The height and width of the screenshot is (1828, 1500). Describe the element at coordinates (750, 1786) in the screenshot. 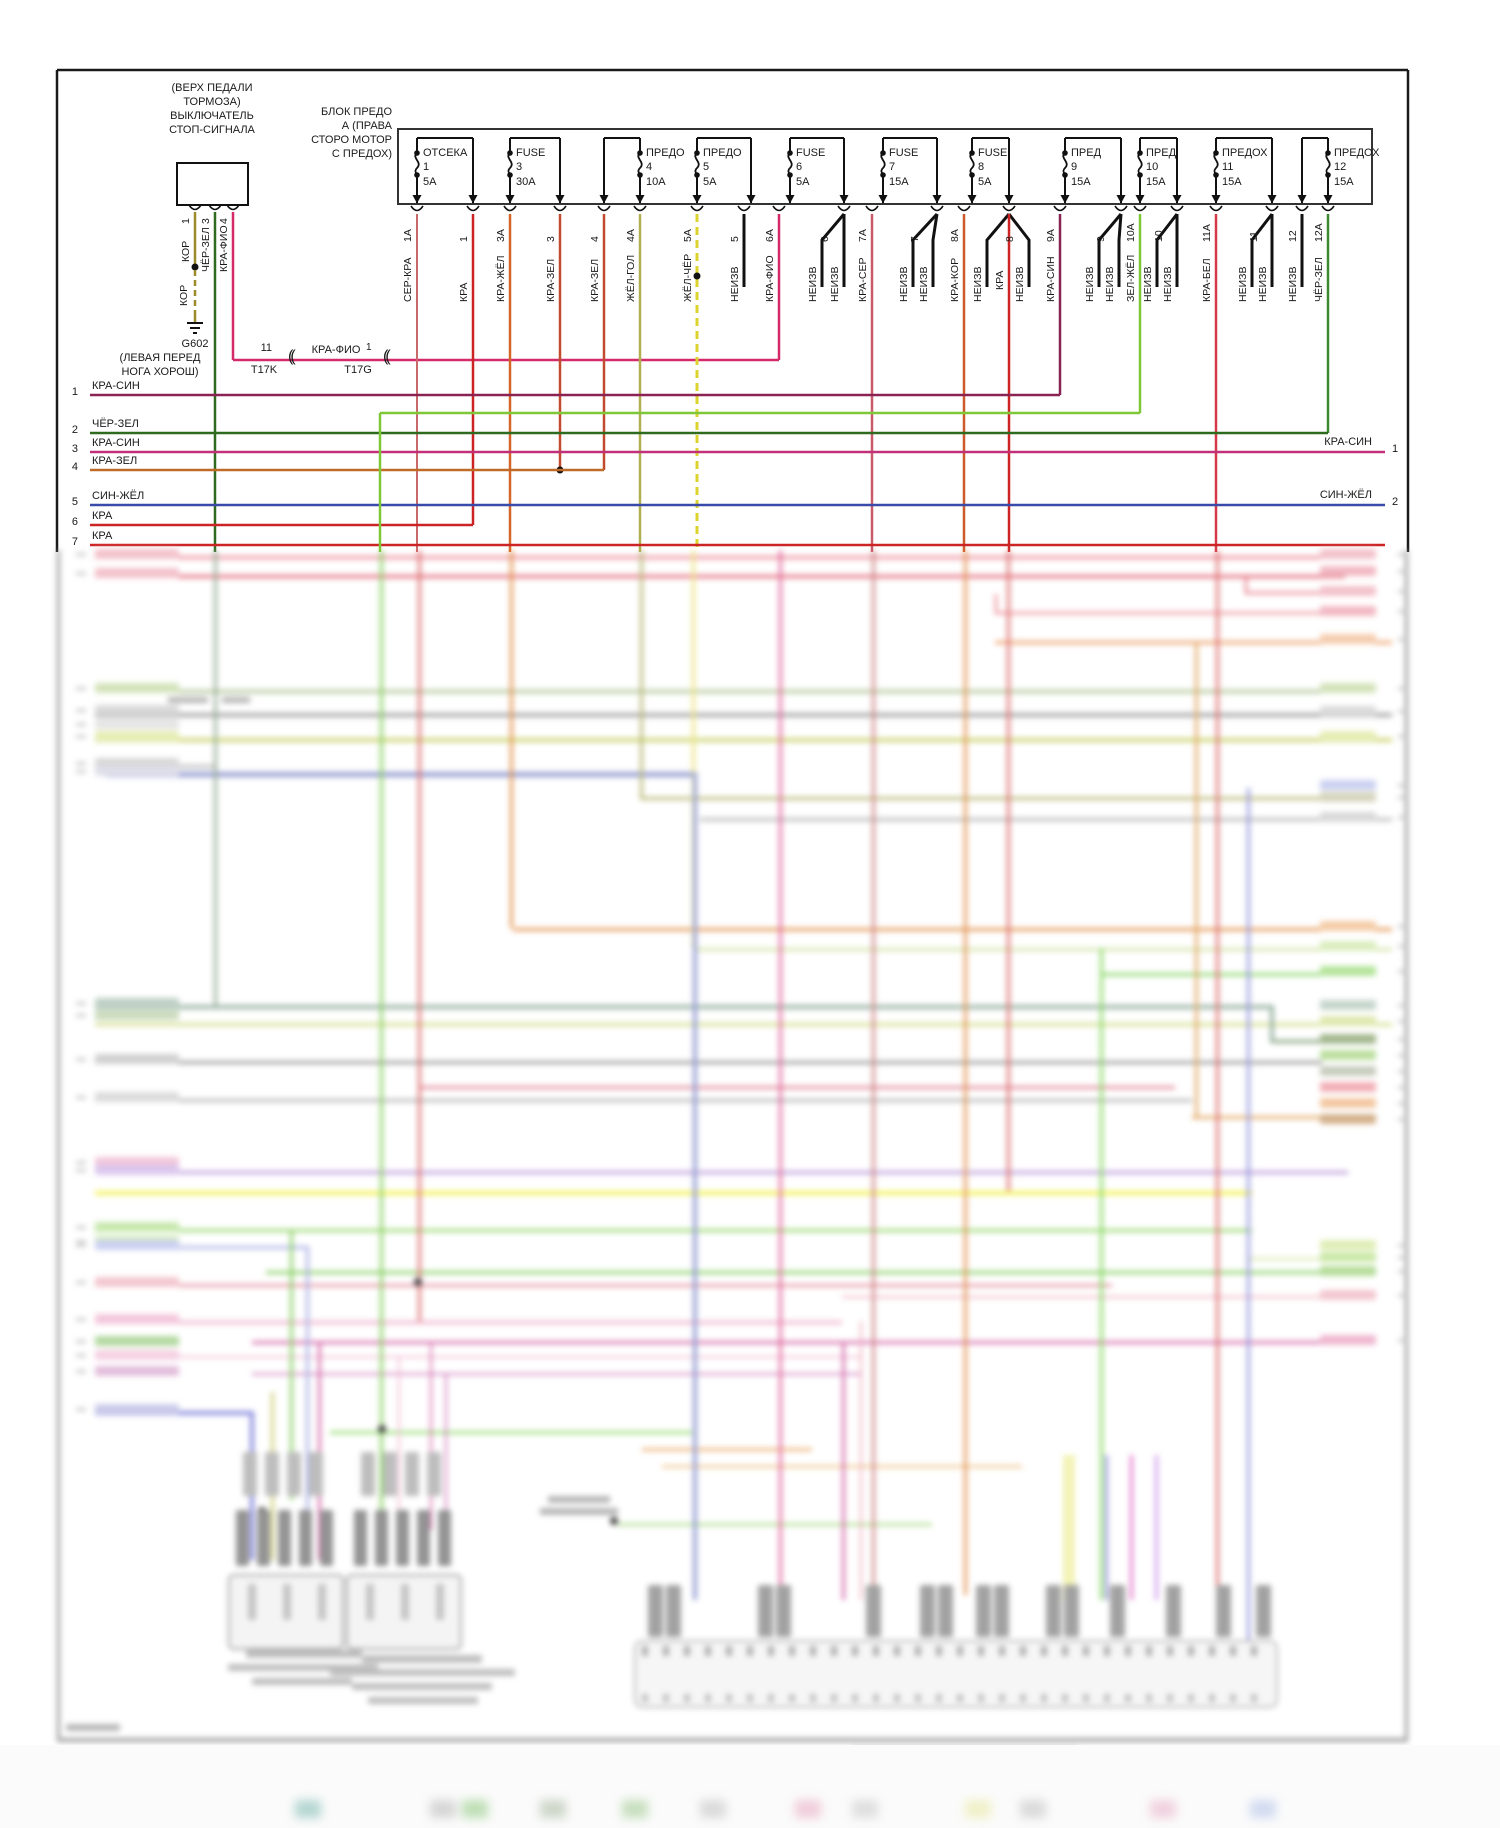

I see `page-bottom-edge` at that location.